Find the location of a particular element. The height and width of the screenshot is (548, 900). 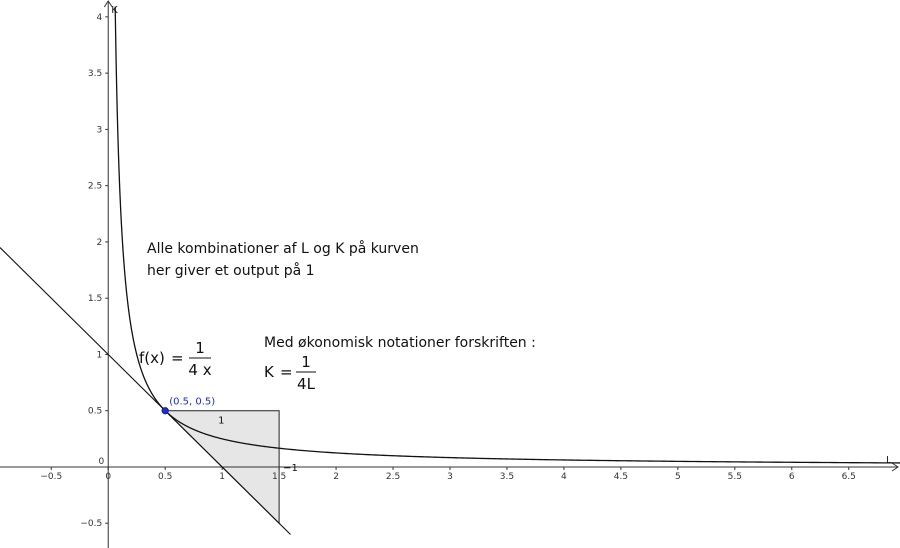

y-tick-label: 2.5 is located at coordinates (95, 187).